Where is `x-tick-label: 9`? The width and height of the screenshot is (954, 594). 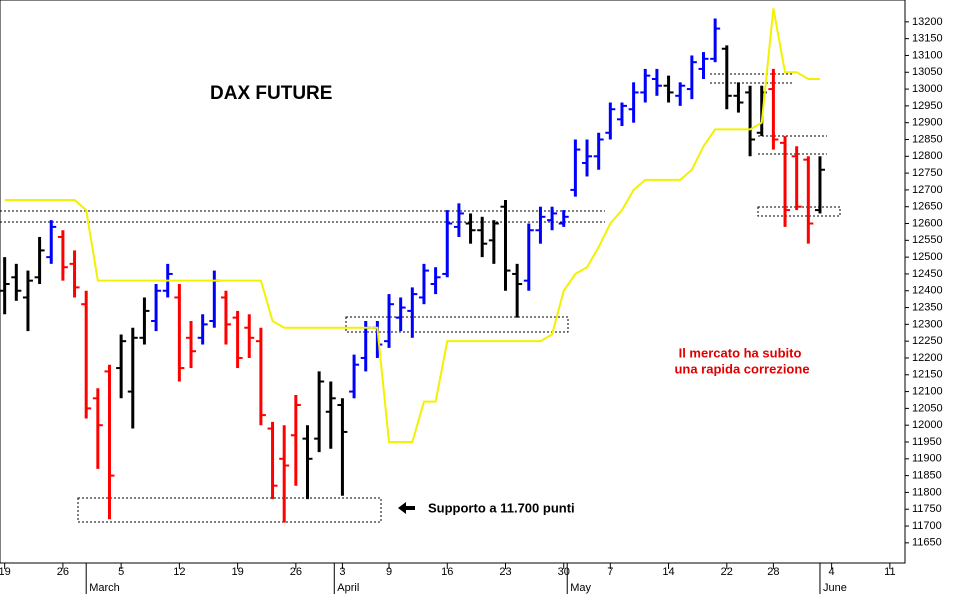
x-tick-label: 9 is located at coordinates (389, 572).